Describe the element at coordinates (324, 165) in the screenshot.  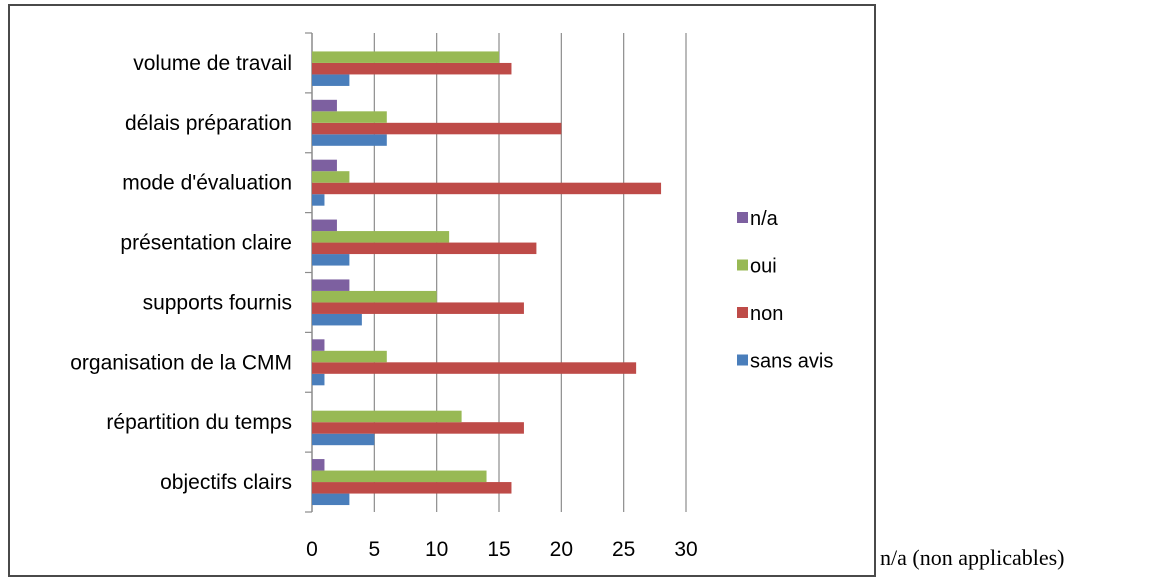
I see `bar-n-a-mode-d-evaluation` at that location.